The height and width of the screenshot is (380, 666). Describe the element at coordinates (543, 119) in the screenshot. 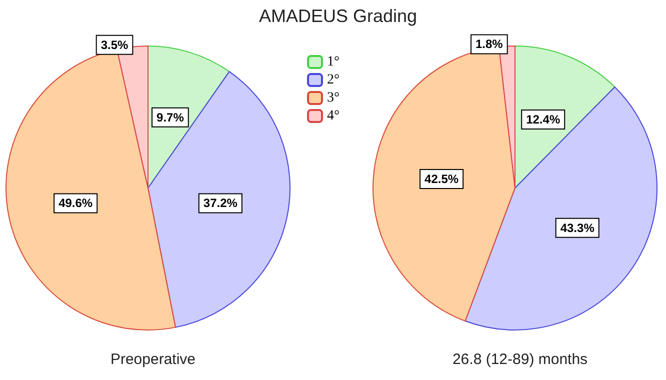

I see `data-label: 12.4%` at that location.